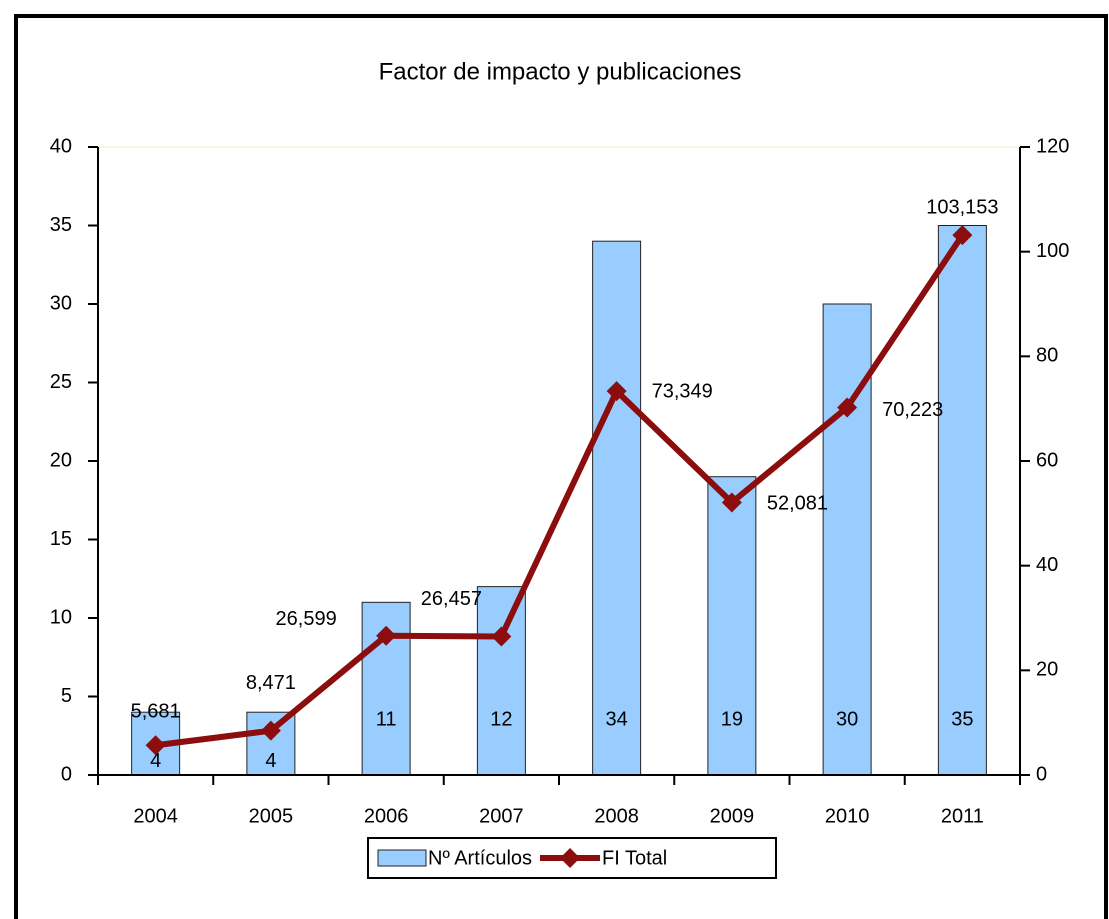 This screenshot has height=919, width=1109. What do you see at coordinates (847, 719) in the screenshot?
I see `bar-value-label: 30` at bounding box center [847, 719].